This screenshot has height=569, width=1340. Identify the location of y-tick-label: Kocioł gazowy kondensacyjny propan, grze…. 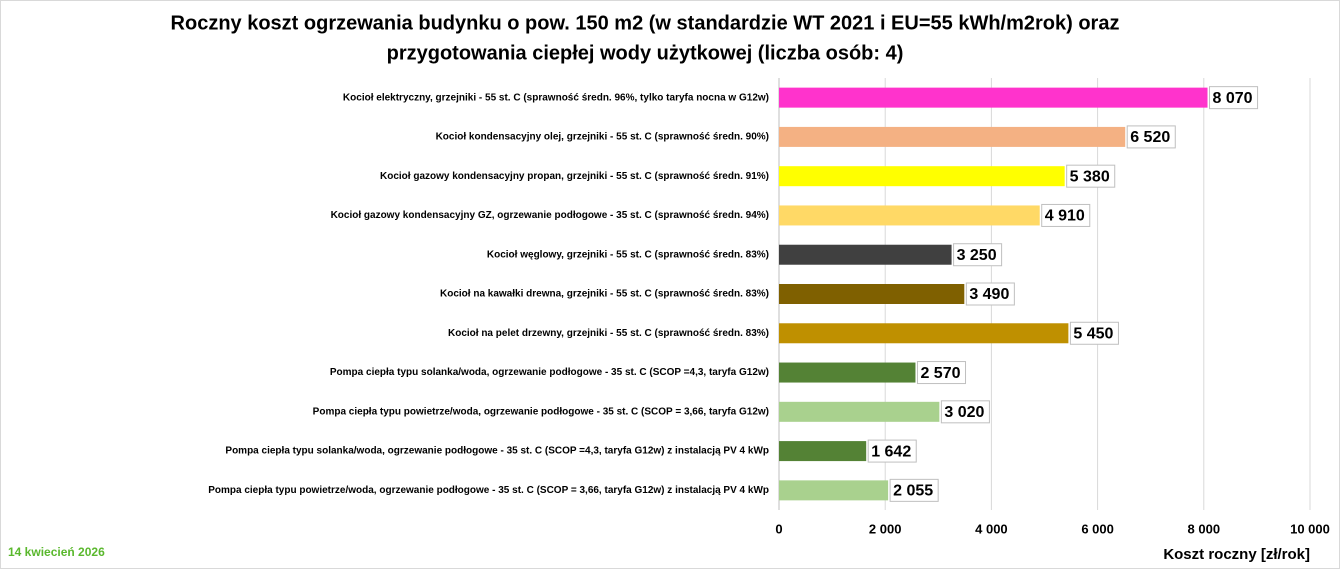
(574, 176).